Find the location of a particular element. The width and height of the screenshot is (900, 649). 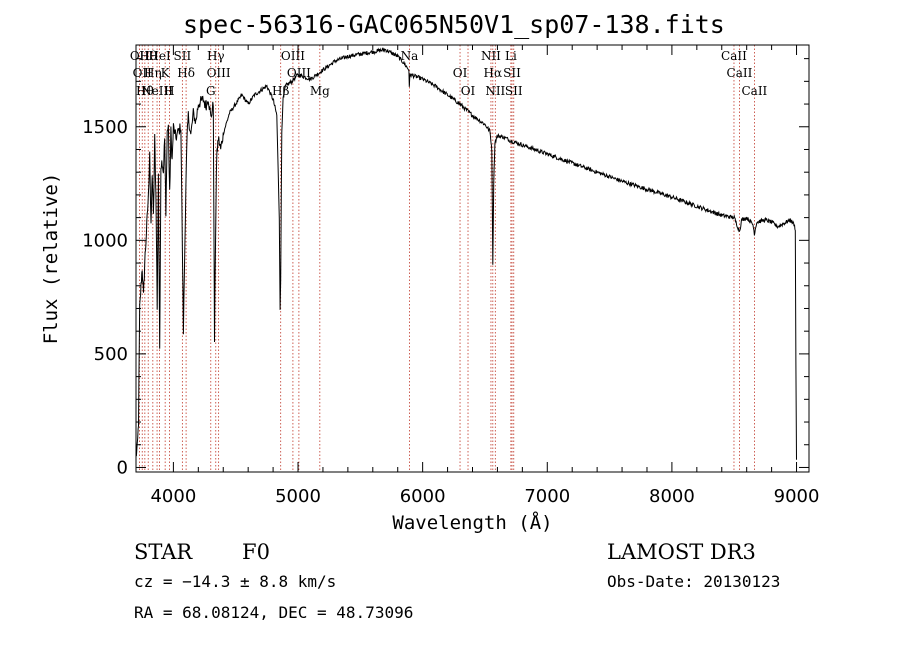

obs-date: Obs-Date: 20130123 is located at coordinates (694, 581).